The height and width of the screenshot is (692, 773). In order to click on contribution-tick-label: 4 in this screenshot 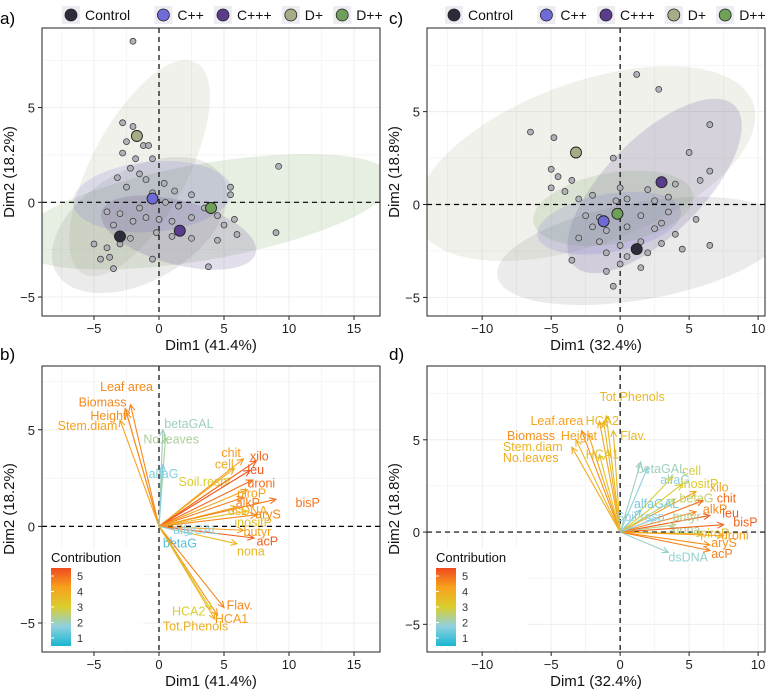, I will do `click(465, 593)`.